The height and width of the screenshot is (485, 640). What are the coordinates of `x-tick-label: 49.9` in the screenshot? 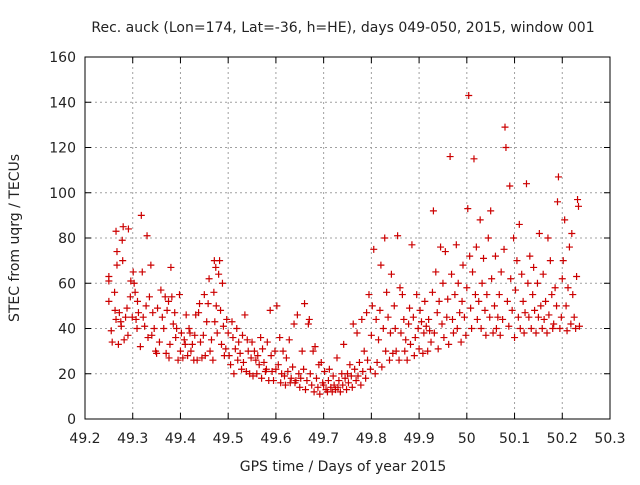 It's located at (419, 439).